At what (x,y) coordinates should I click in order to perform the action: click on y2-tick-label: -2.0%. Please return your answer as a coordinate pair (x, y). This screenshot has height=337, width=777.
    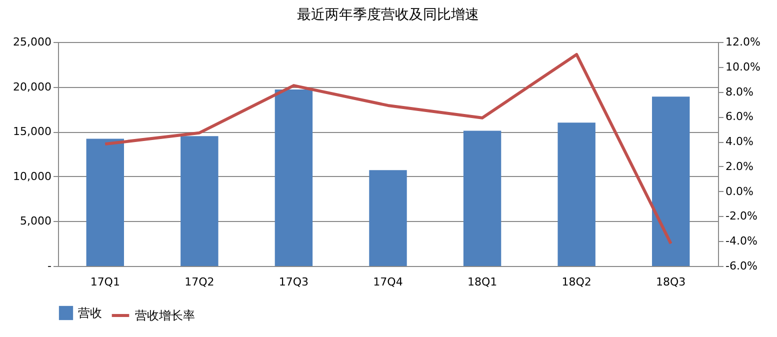
    Looking at the image, I should click on (742, 216).